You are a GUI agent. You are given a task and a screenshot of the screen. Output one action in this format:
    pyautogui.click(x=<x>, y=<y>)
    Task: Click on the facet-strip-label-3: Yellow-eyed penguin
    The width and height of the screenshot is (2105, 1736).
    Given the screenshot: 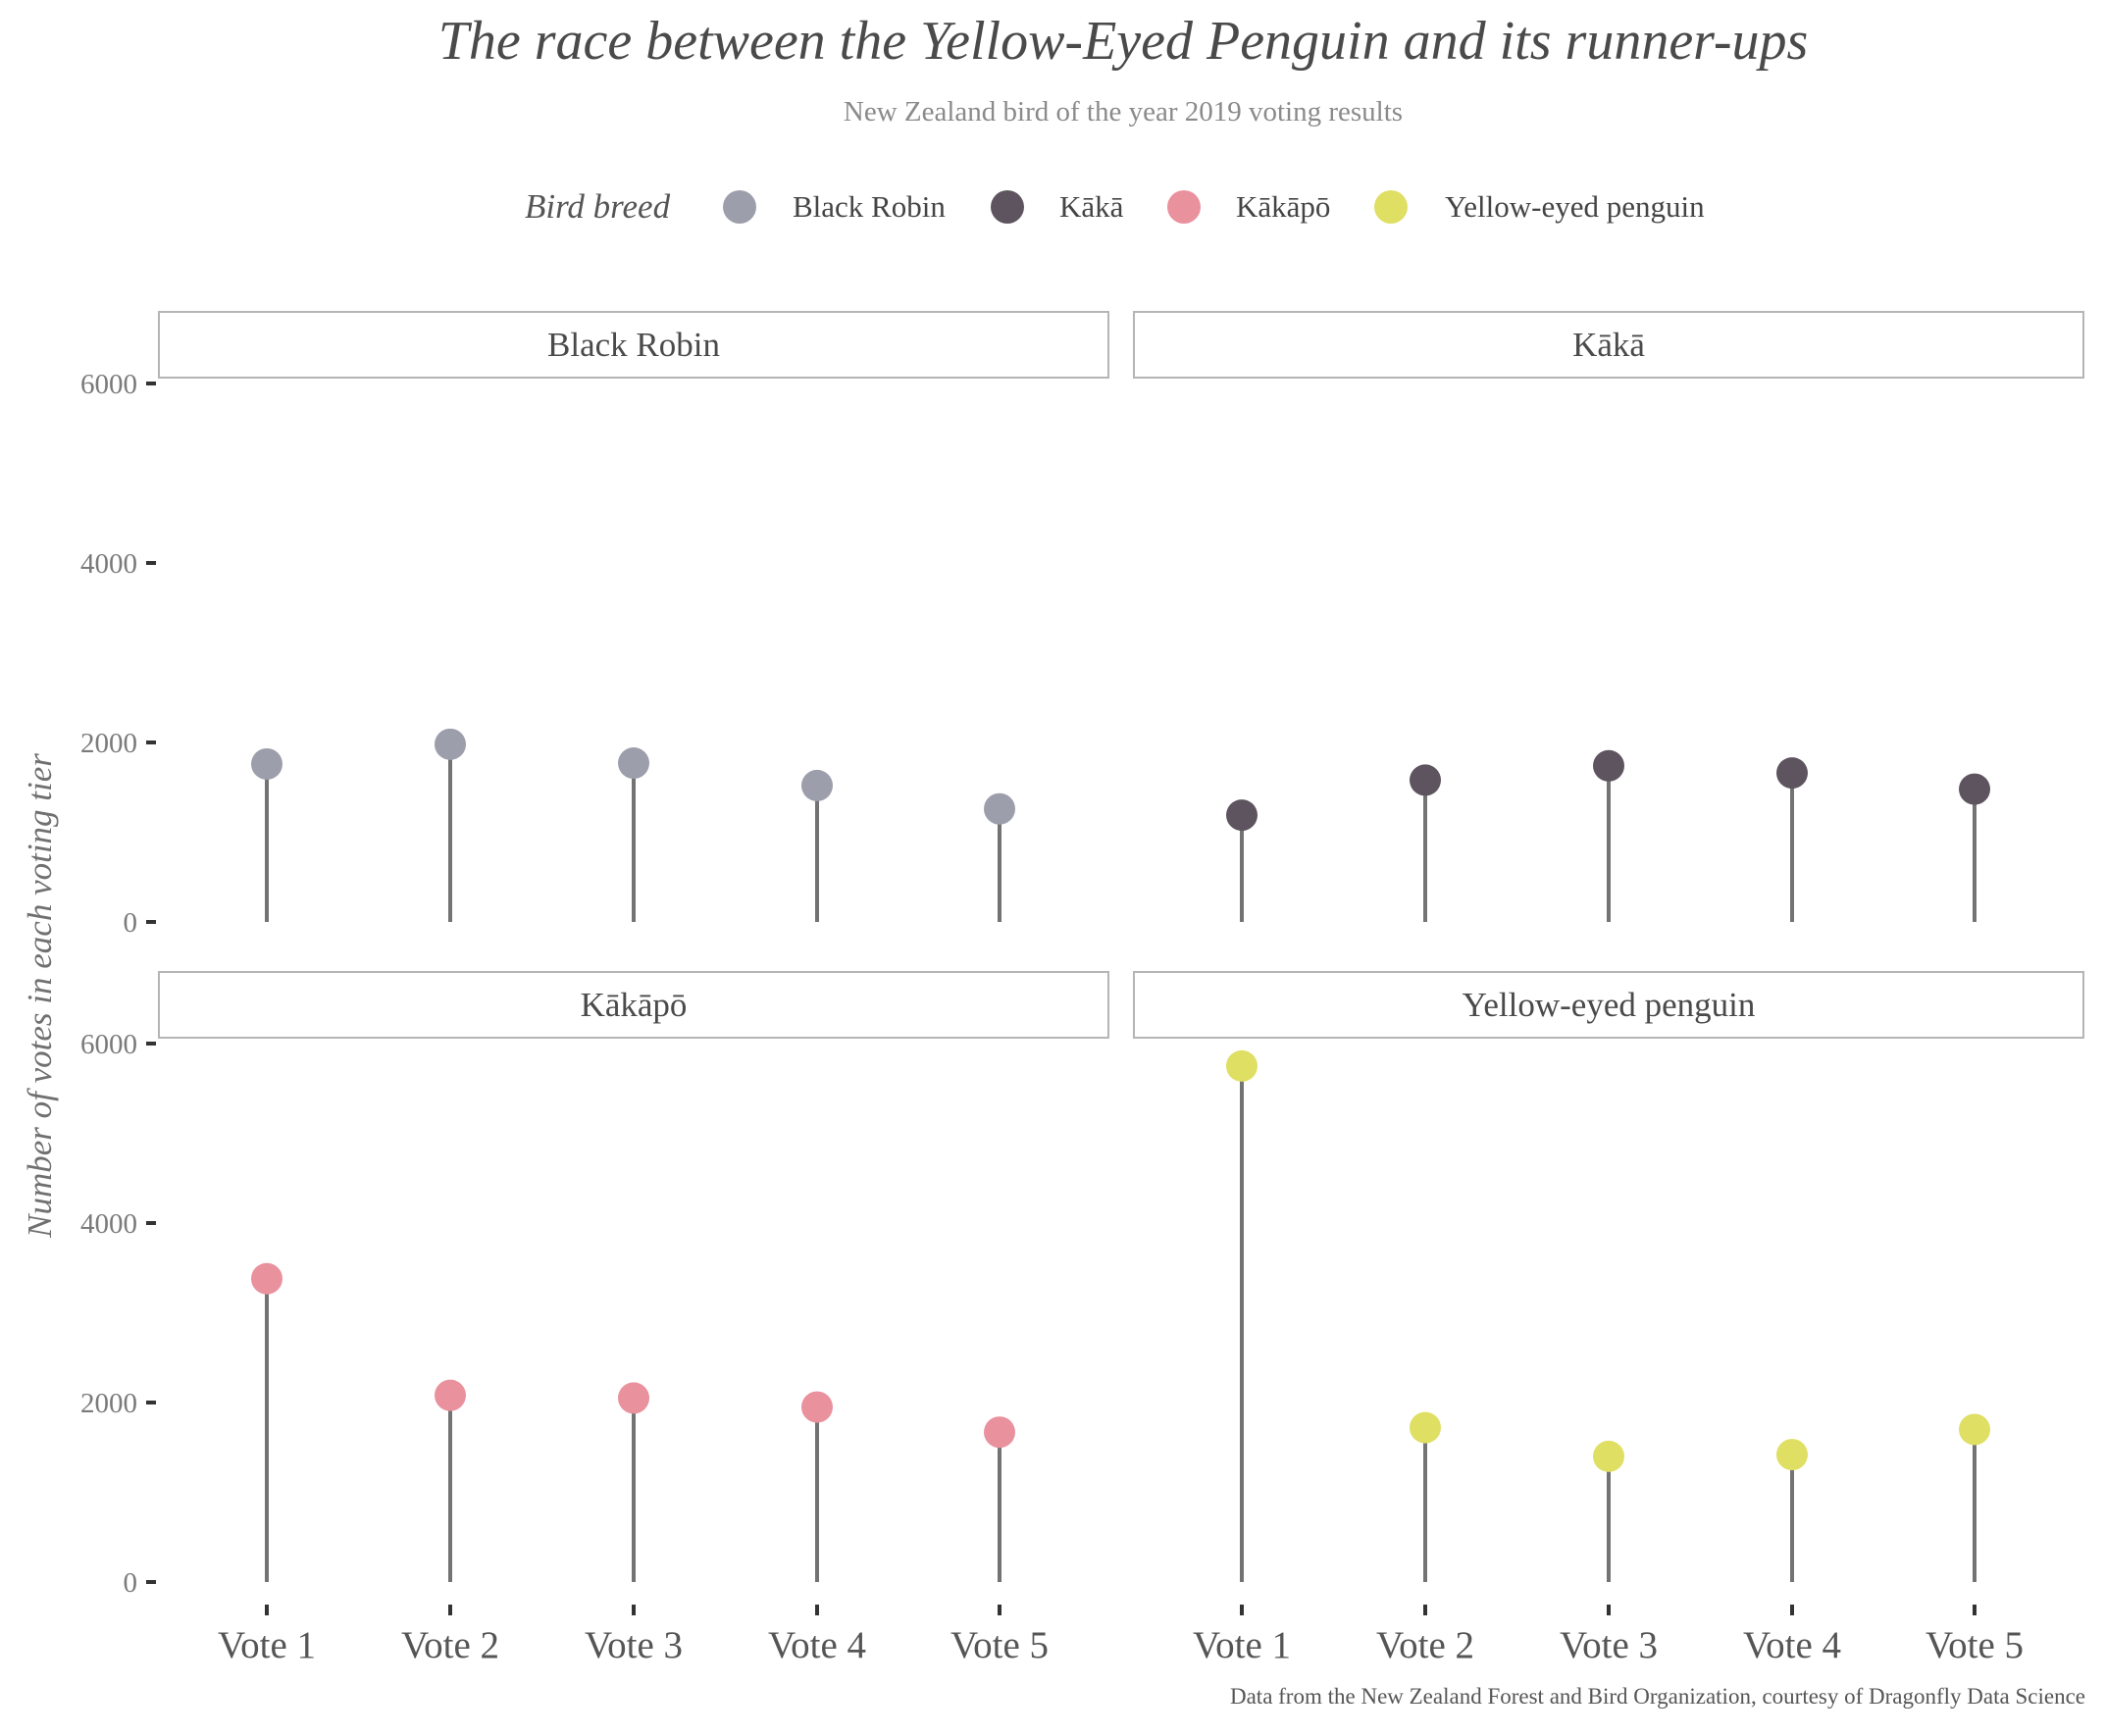 What is the action you would take?
    pyautogui.click(x=1610, y=1005)
    